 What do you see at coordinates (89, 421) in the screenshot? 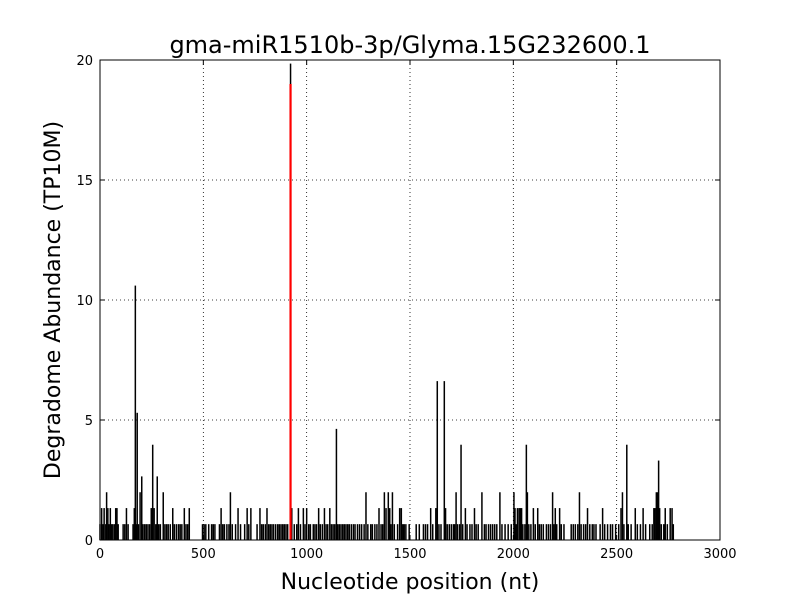
I see `y-tick-label: 5` at bounding box center [89, 421].